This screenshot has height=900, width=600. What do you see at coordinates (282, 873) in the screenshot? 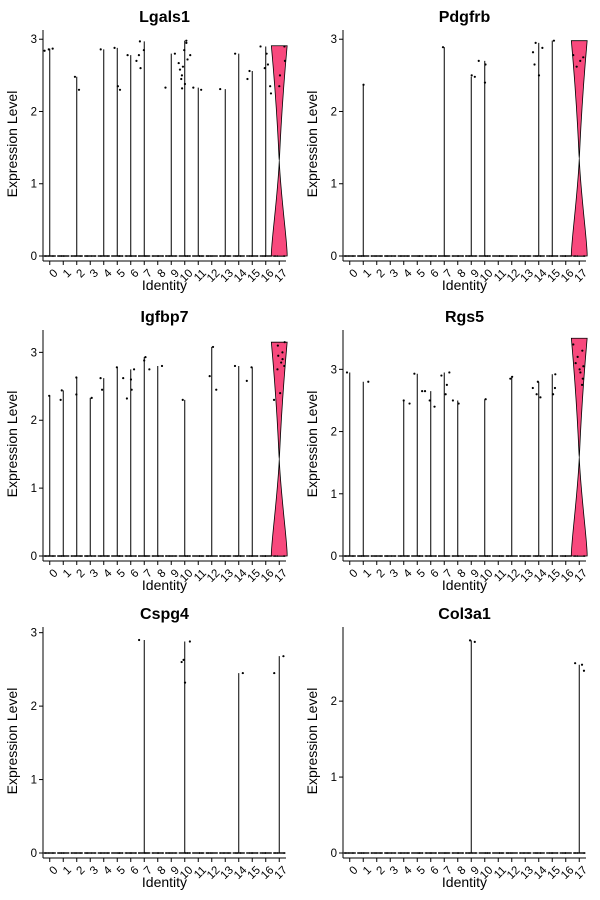
I see `x-tick-label: 17` at bounding box center [282, 873].